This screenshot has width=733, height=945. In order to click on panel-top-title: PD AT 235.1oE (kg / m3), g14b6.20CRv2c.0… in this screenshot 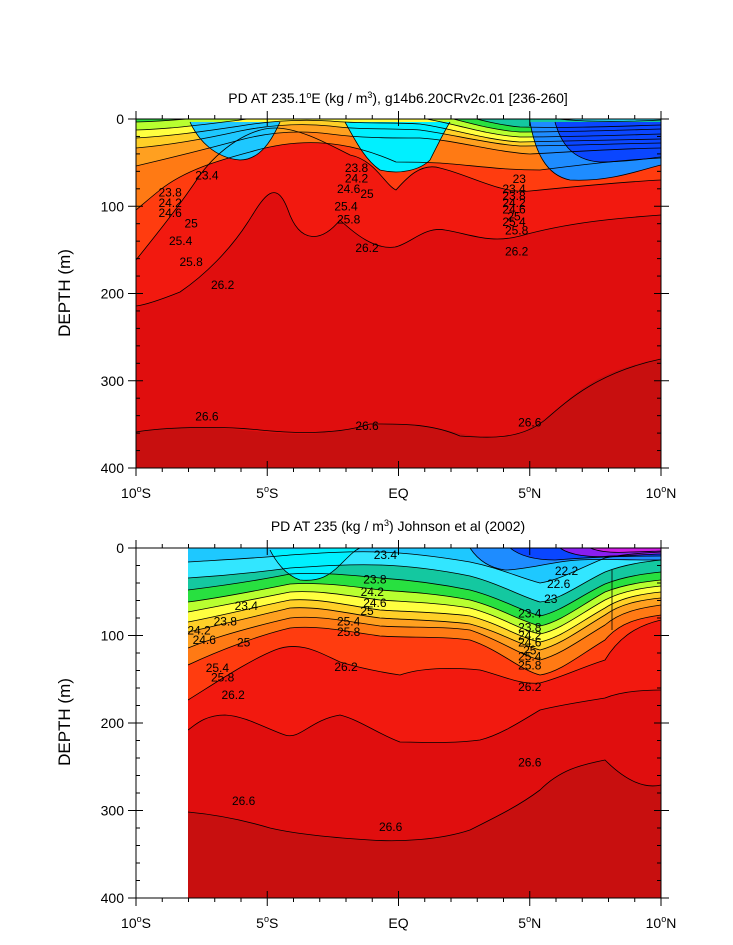, I will do `click(398, 98)`.